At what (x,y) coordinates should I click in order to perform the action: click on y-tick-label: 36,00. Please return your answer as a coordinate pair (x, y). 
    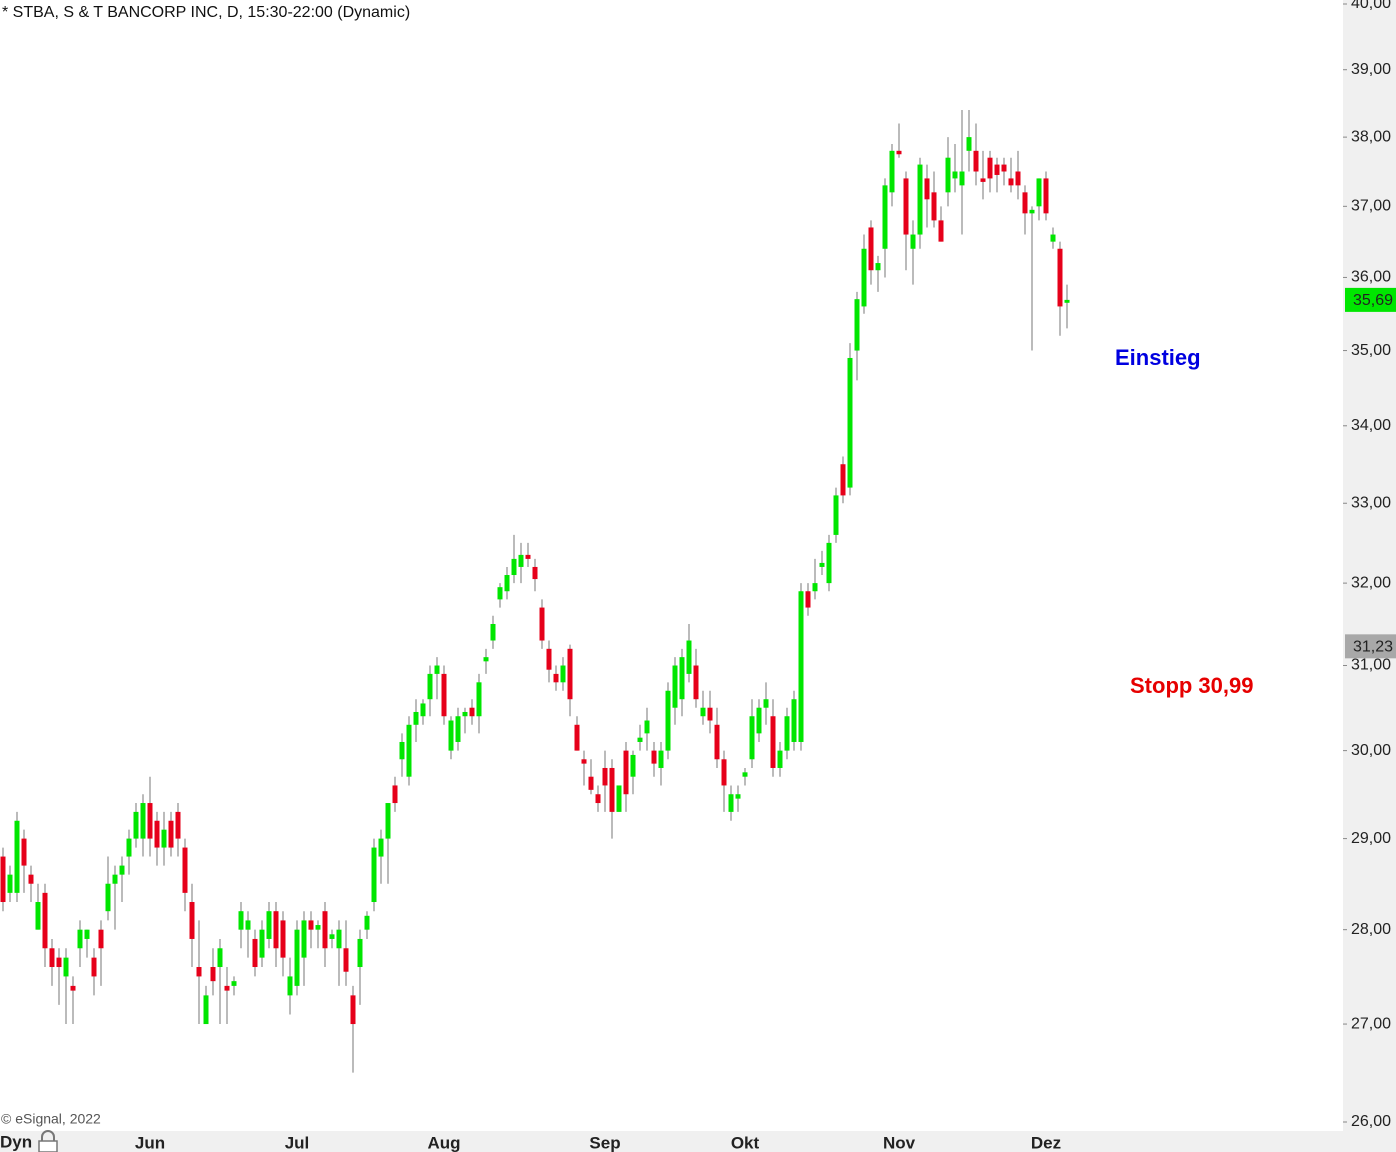
    Looking at the image, I should click on (1371, 277).